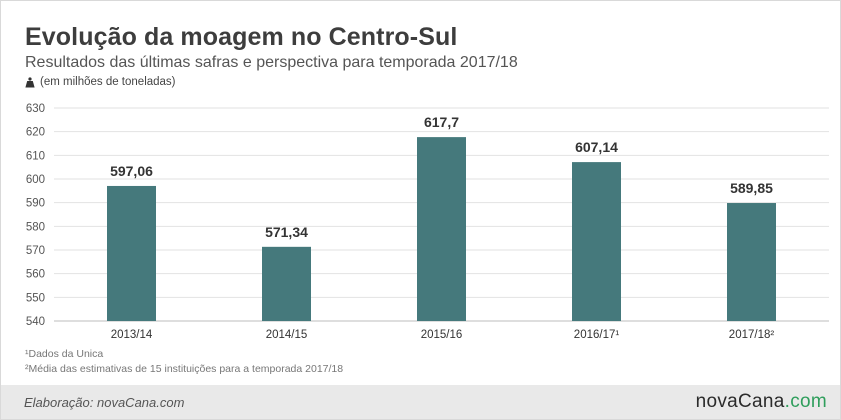  What do you see at coordinates (35, 133) in the screenshot?
I see `y-tick-label: 620` at bounding box center [35, 133].